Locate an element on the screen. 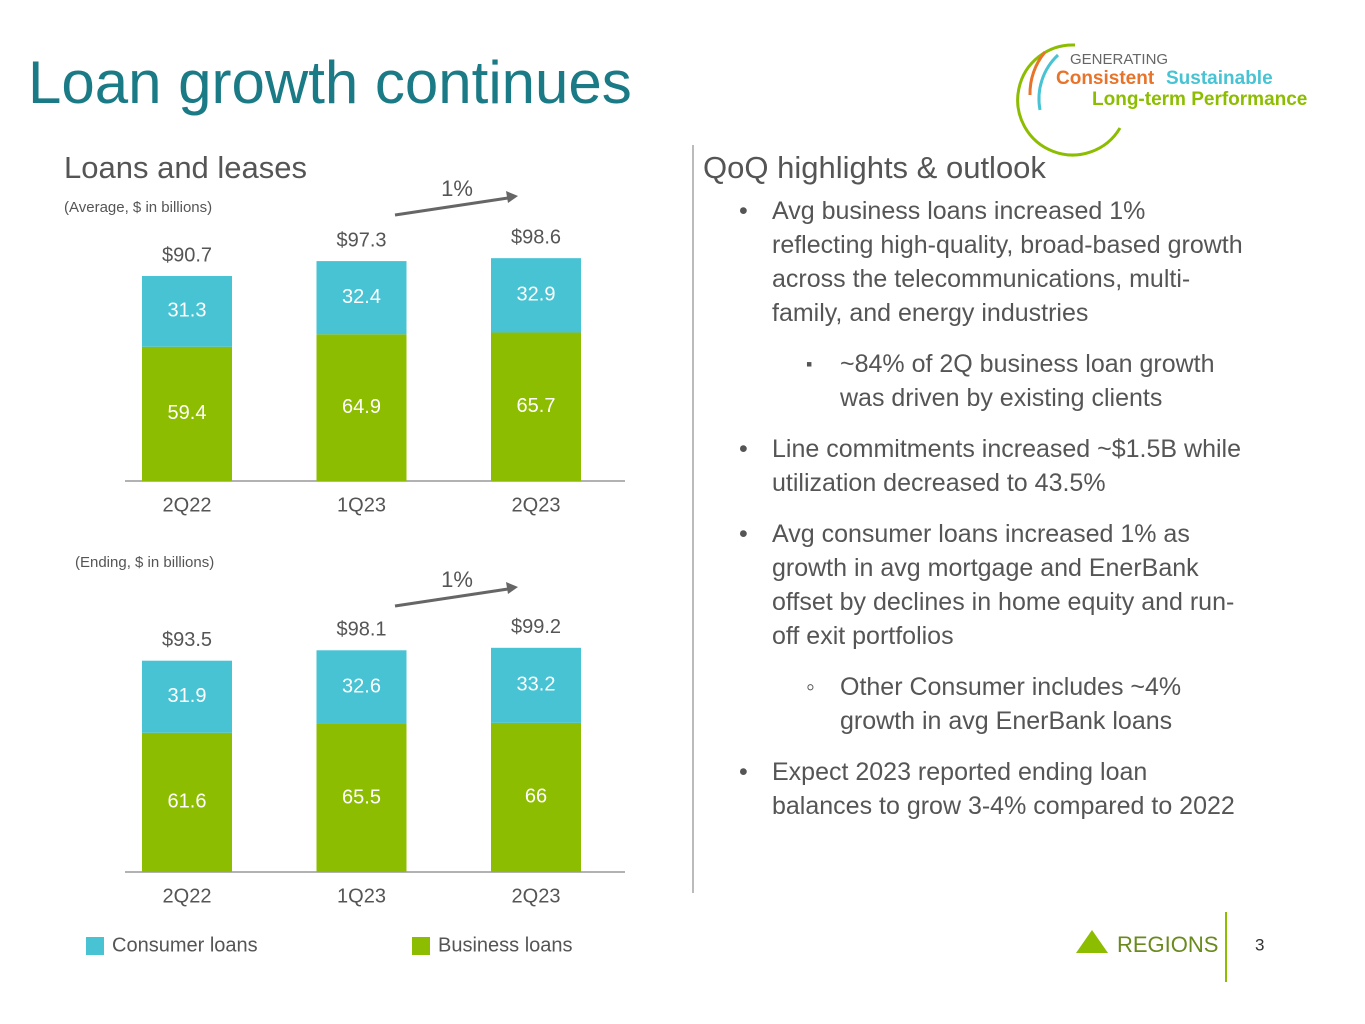 The width and height of the screenshot is (1365, 1024). segment-label: 65.5 is located at coordinates (361, 797).